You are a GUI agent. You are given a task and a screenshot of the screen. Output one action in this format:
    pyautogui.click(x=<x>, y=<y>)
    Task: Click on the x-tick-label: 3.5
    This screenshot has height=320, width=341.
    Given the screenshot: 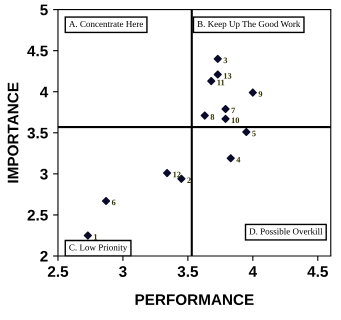 What is the action you would take?
    pyautogui.click(x=188, y=271)
    